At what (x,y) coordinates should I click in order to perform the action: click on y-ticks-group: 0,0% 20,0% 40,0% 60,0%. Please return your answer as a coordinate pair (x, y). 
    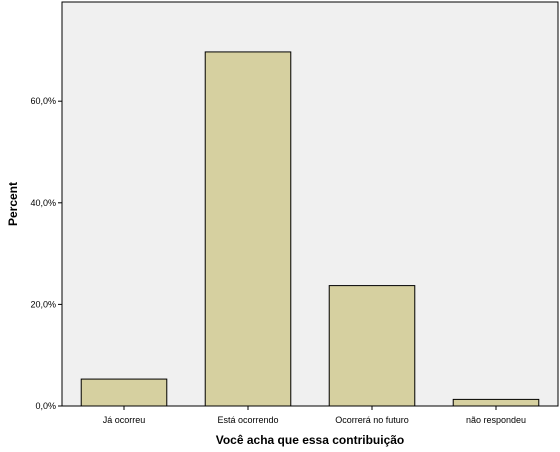
    Looking at the image, I should click on (46, 253).